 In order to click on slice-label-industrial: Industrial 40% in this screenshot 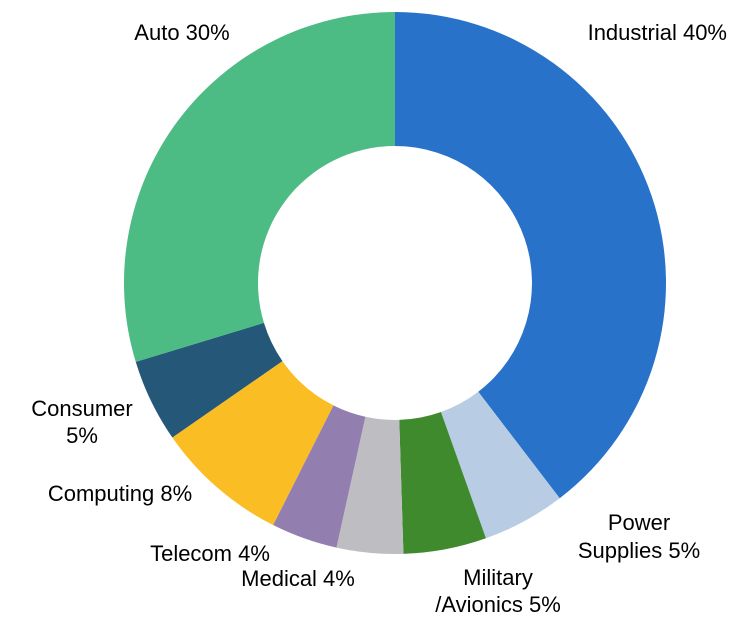, I will do `click(657, 32)`.